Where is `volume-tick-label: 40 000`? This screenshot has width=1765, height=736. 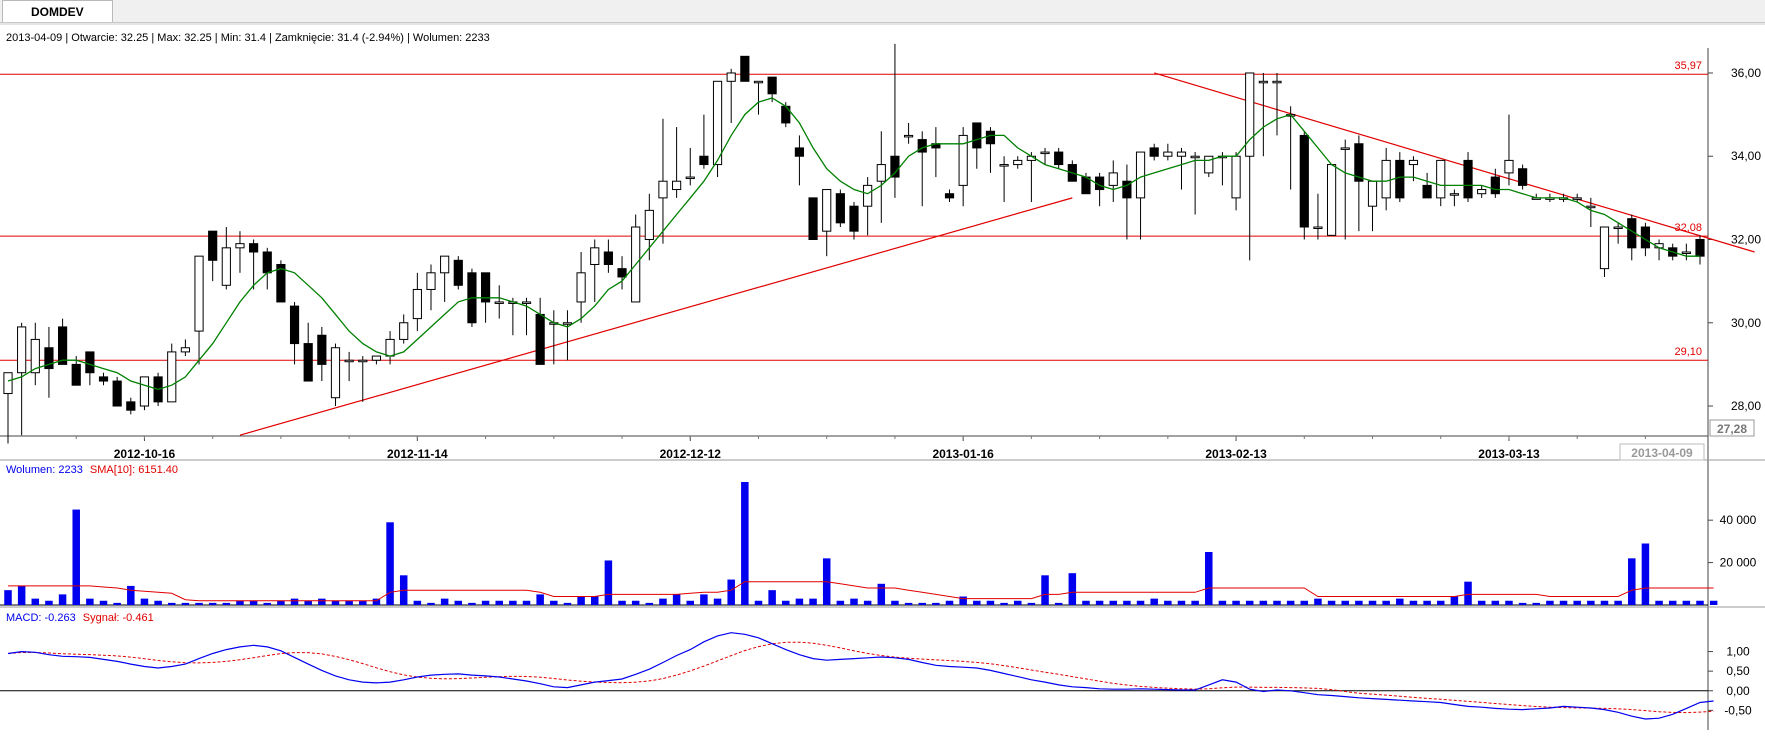 volume-tick-label: 40 000 is located at coordinates (1738, 520).